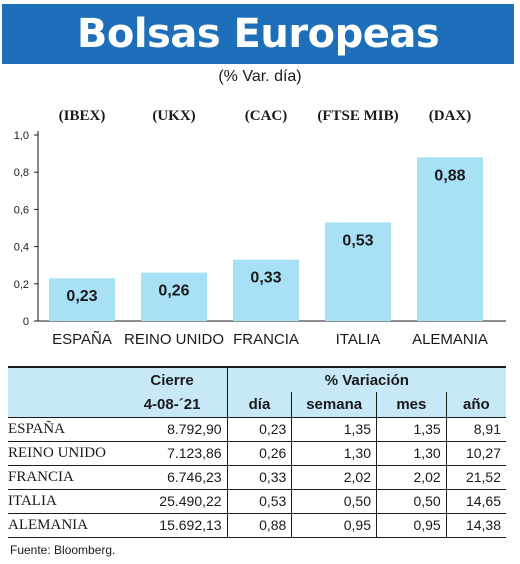 The width and height of the screenshot is (520, 564). I want to click on chart-title: Bolsas Europeas, so click(258, 34).